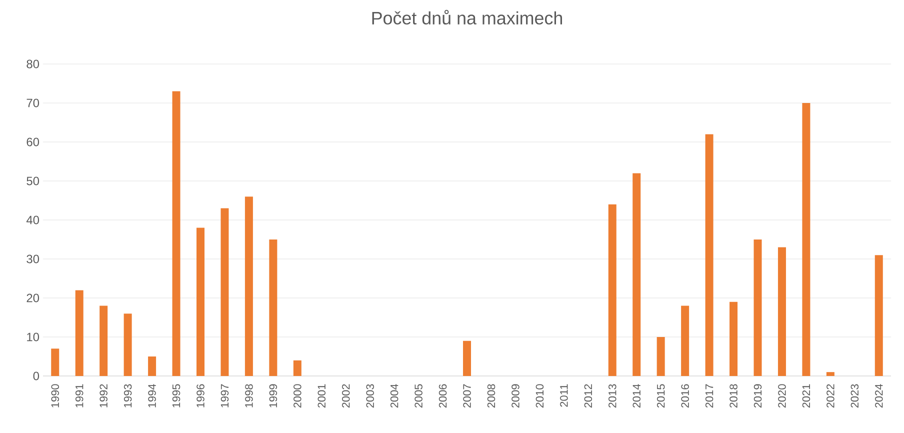  What do you see at coordinates (879, 396) in the screenshot?
I see `x-tick-label: 2024` at bounding box center [879, 396].